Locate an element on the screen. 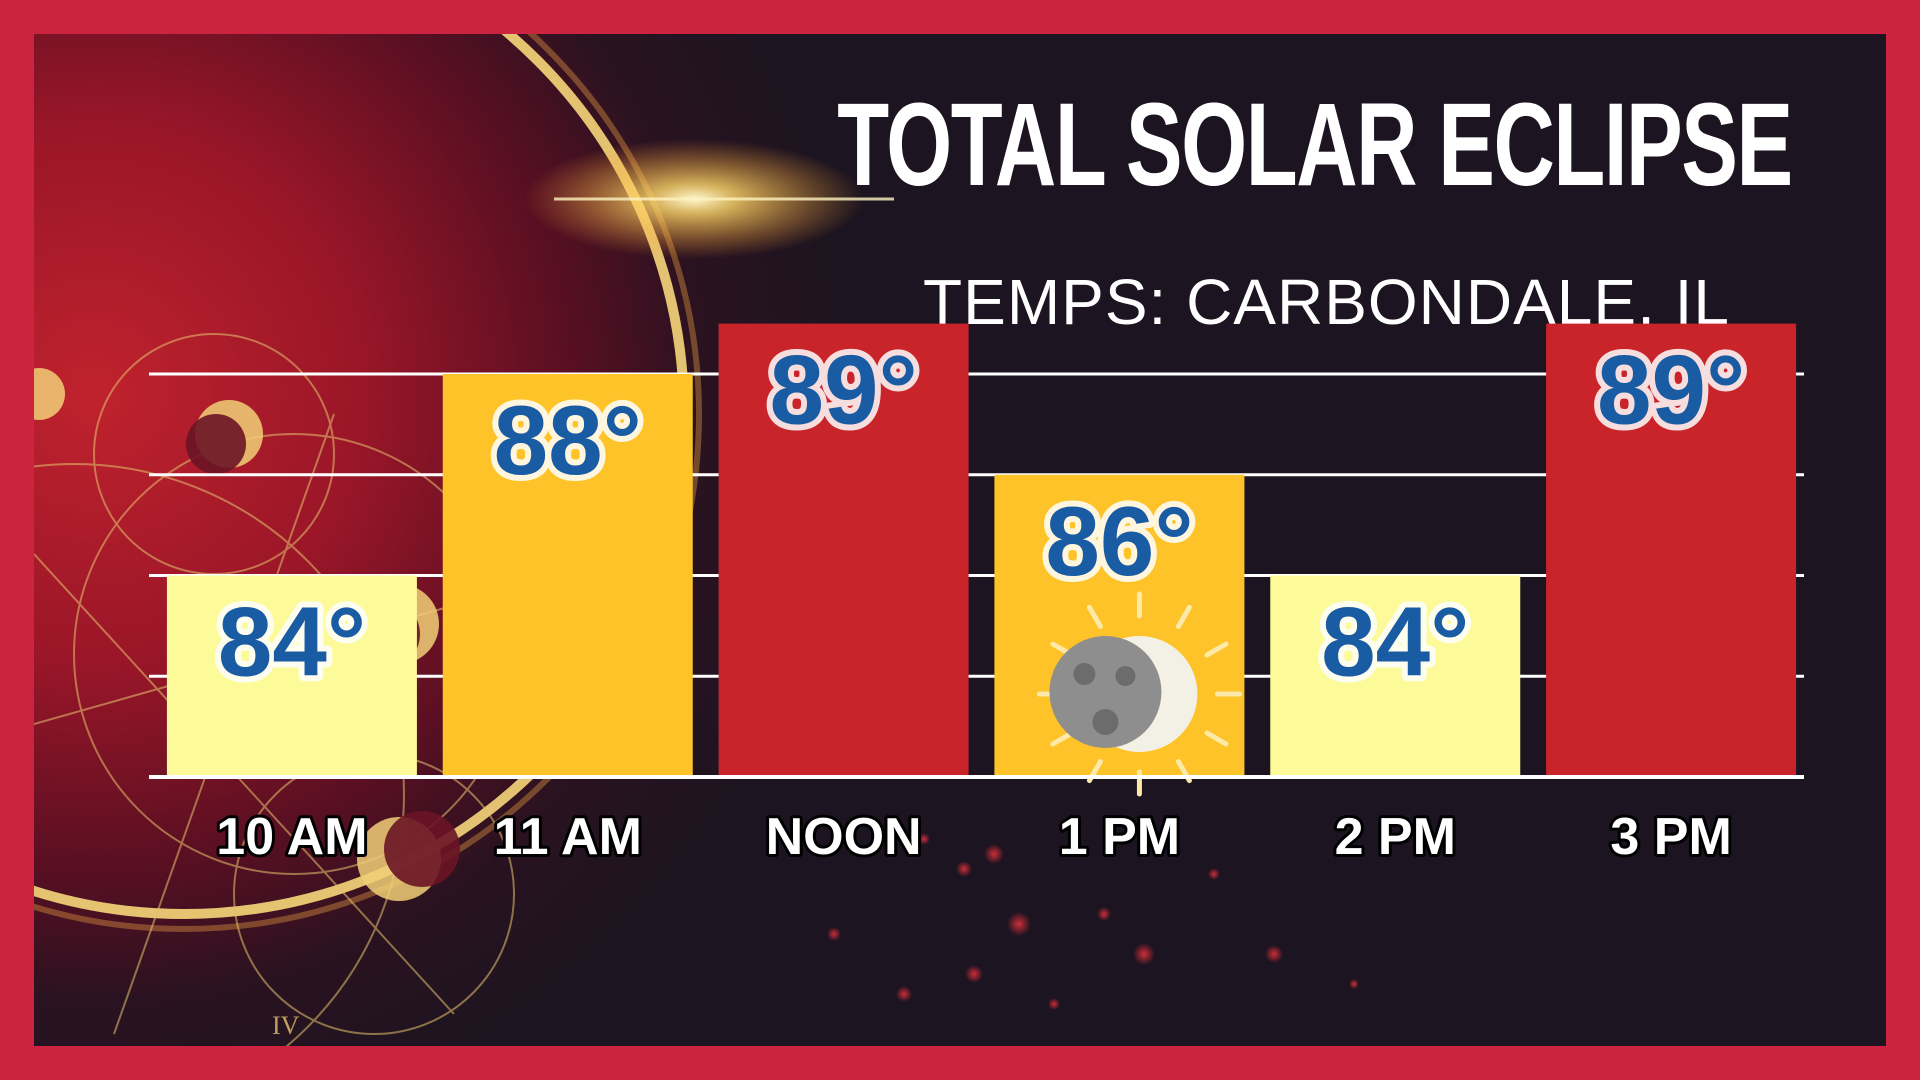 This screenshot has height=1080, width=1920. category-label: 11 AM is located at coordinates (568, 837).